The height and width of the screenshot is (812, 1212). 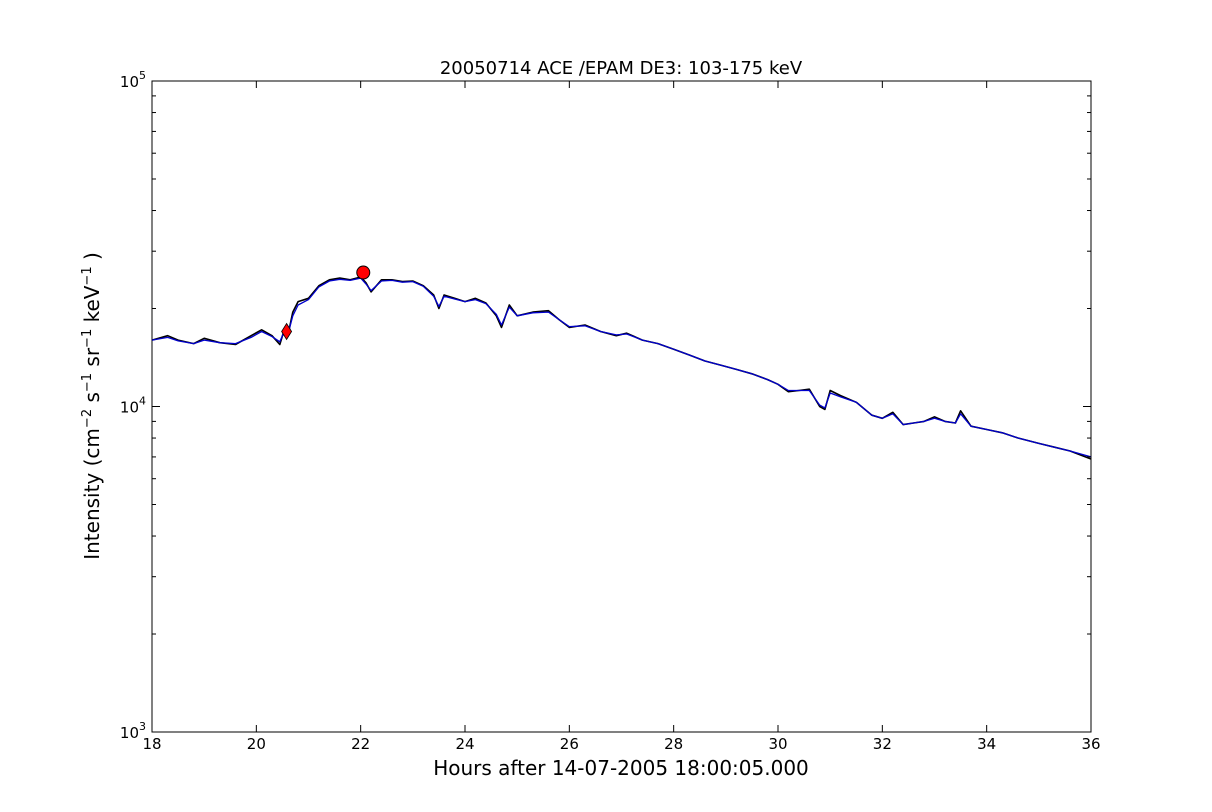 I want to click on x-tick-label: 18, so click(x=151, y=744).